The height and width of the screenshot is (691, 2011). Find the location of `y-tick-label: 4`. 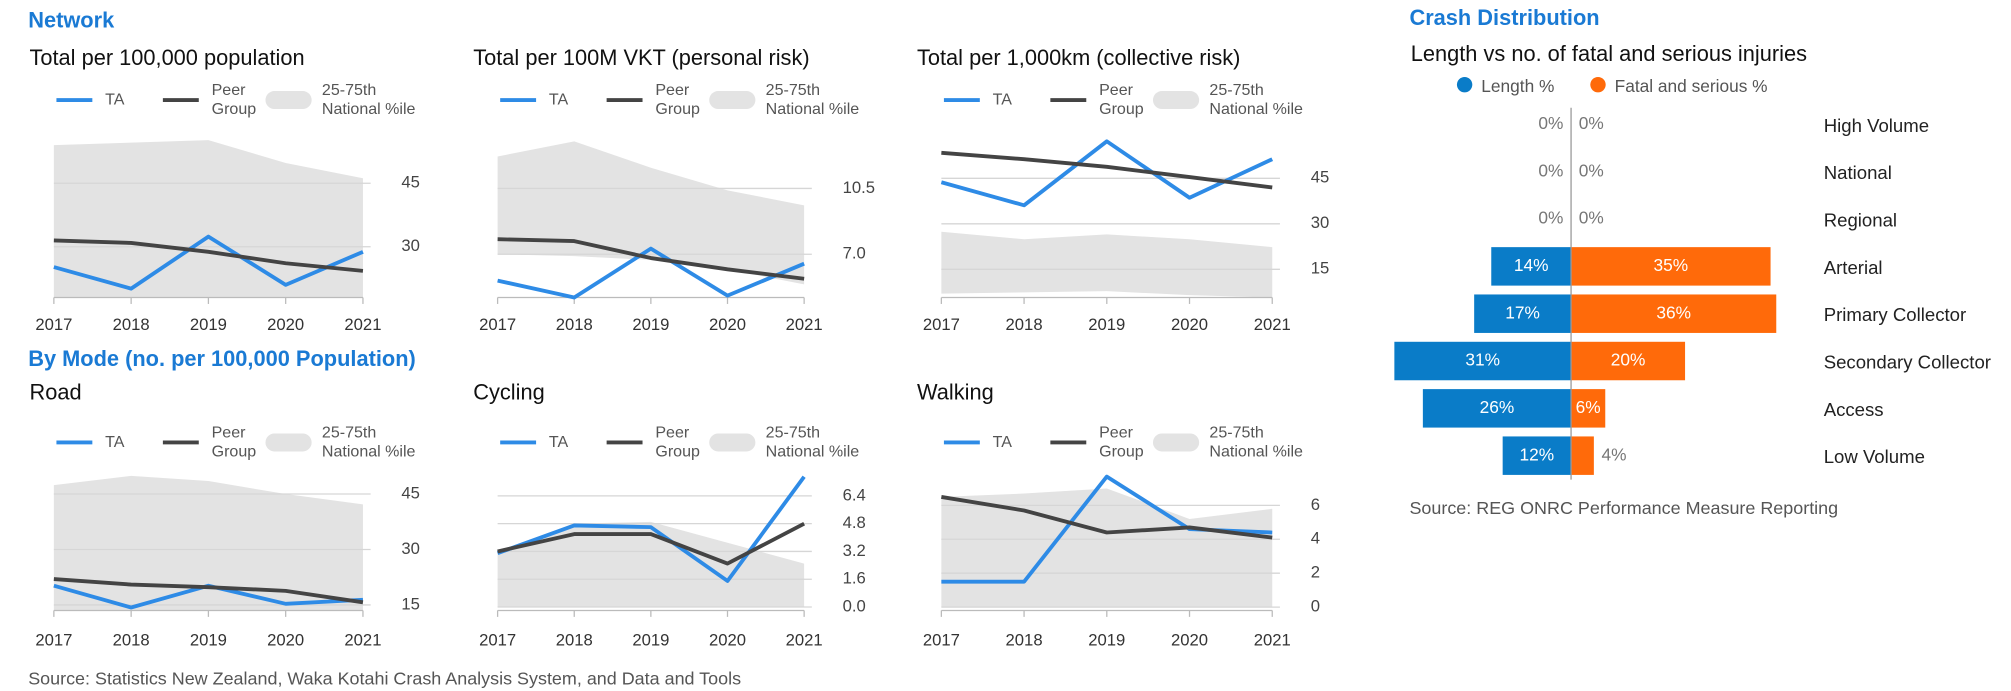

y-tick-label: 4 is located at coordinates (1315, 538).